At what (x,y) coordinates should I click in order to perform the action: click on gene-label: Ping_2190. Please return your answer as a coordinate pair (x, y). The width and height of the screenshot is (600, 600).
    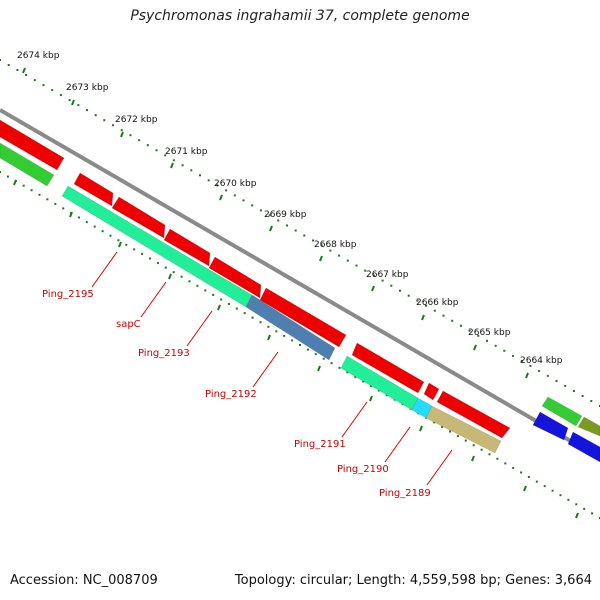
    Looking at the image, I should click on (363, 469).